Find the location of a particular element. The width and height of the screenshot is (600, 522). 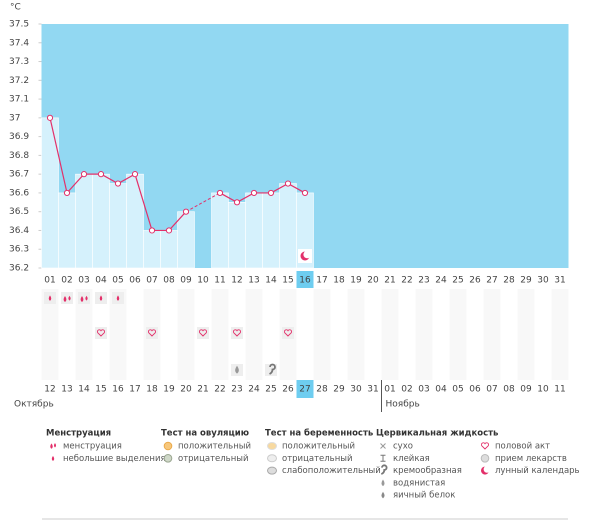

cycle-date: 13 is located at coordinates (66, 390).